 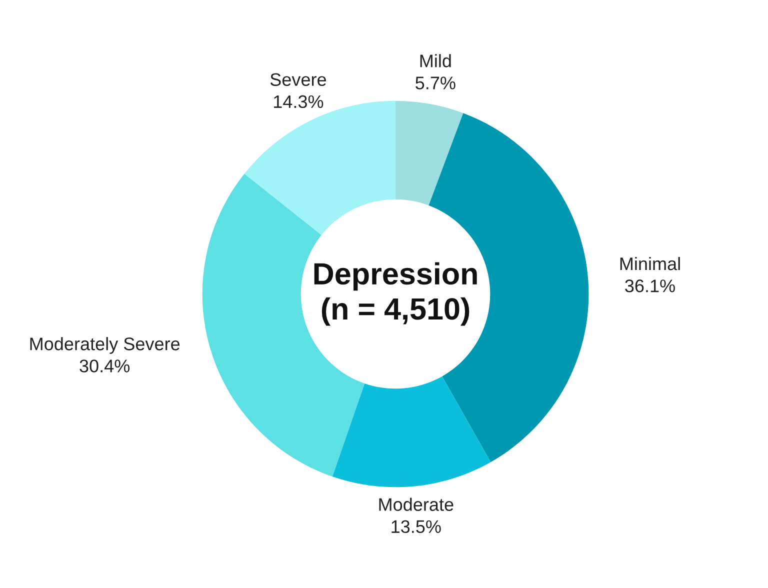 I want to click on text: Depression (n = 4,510), so click(x=395, y=294).